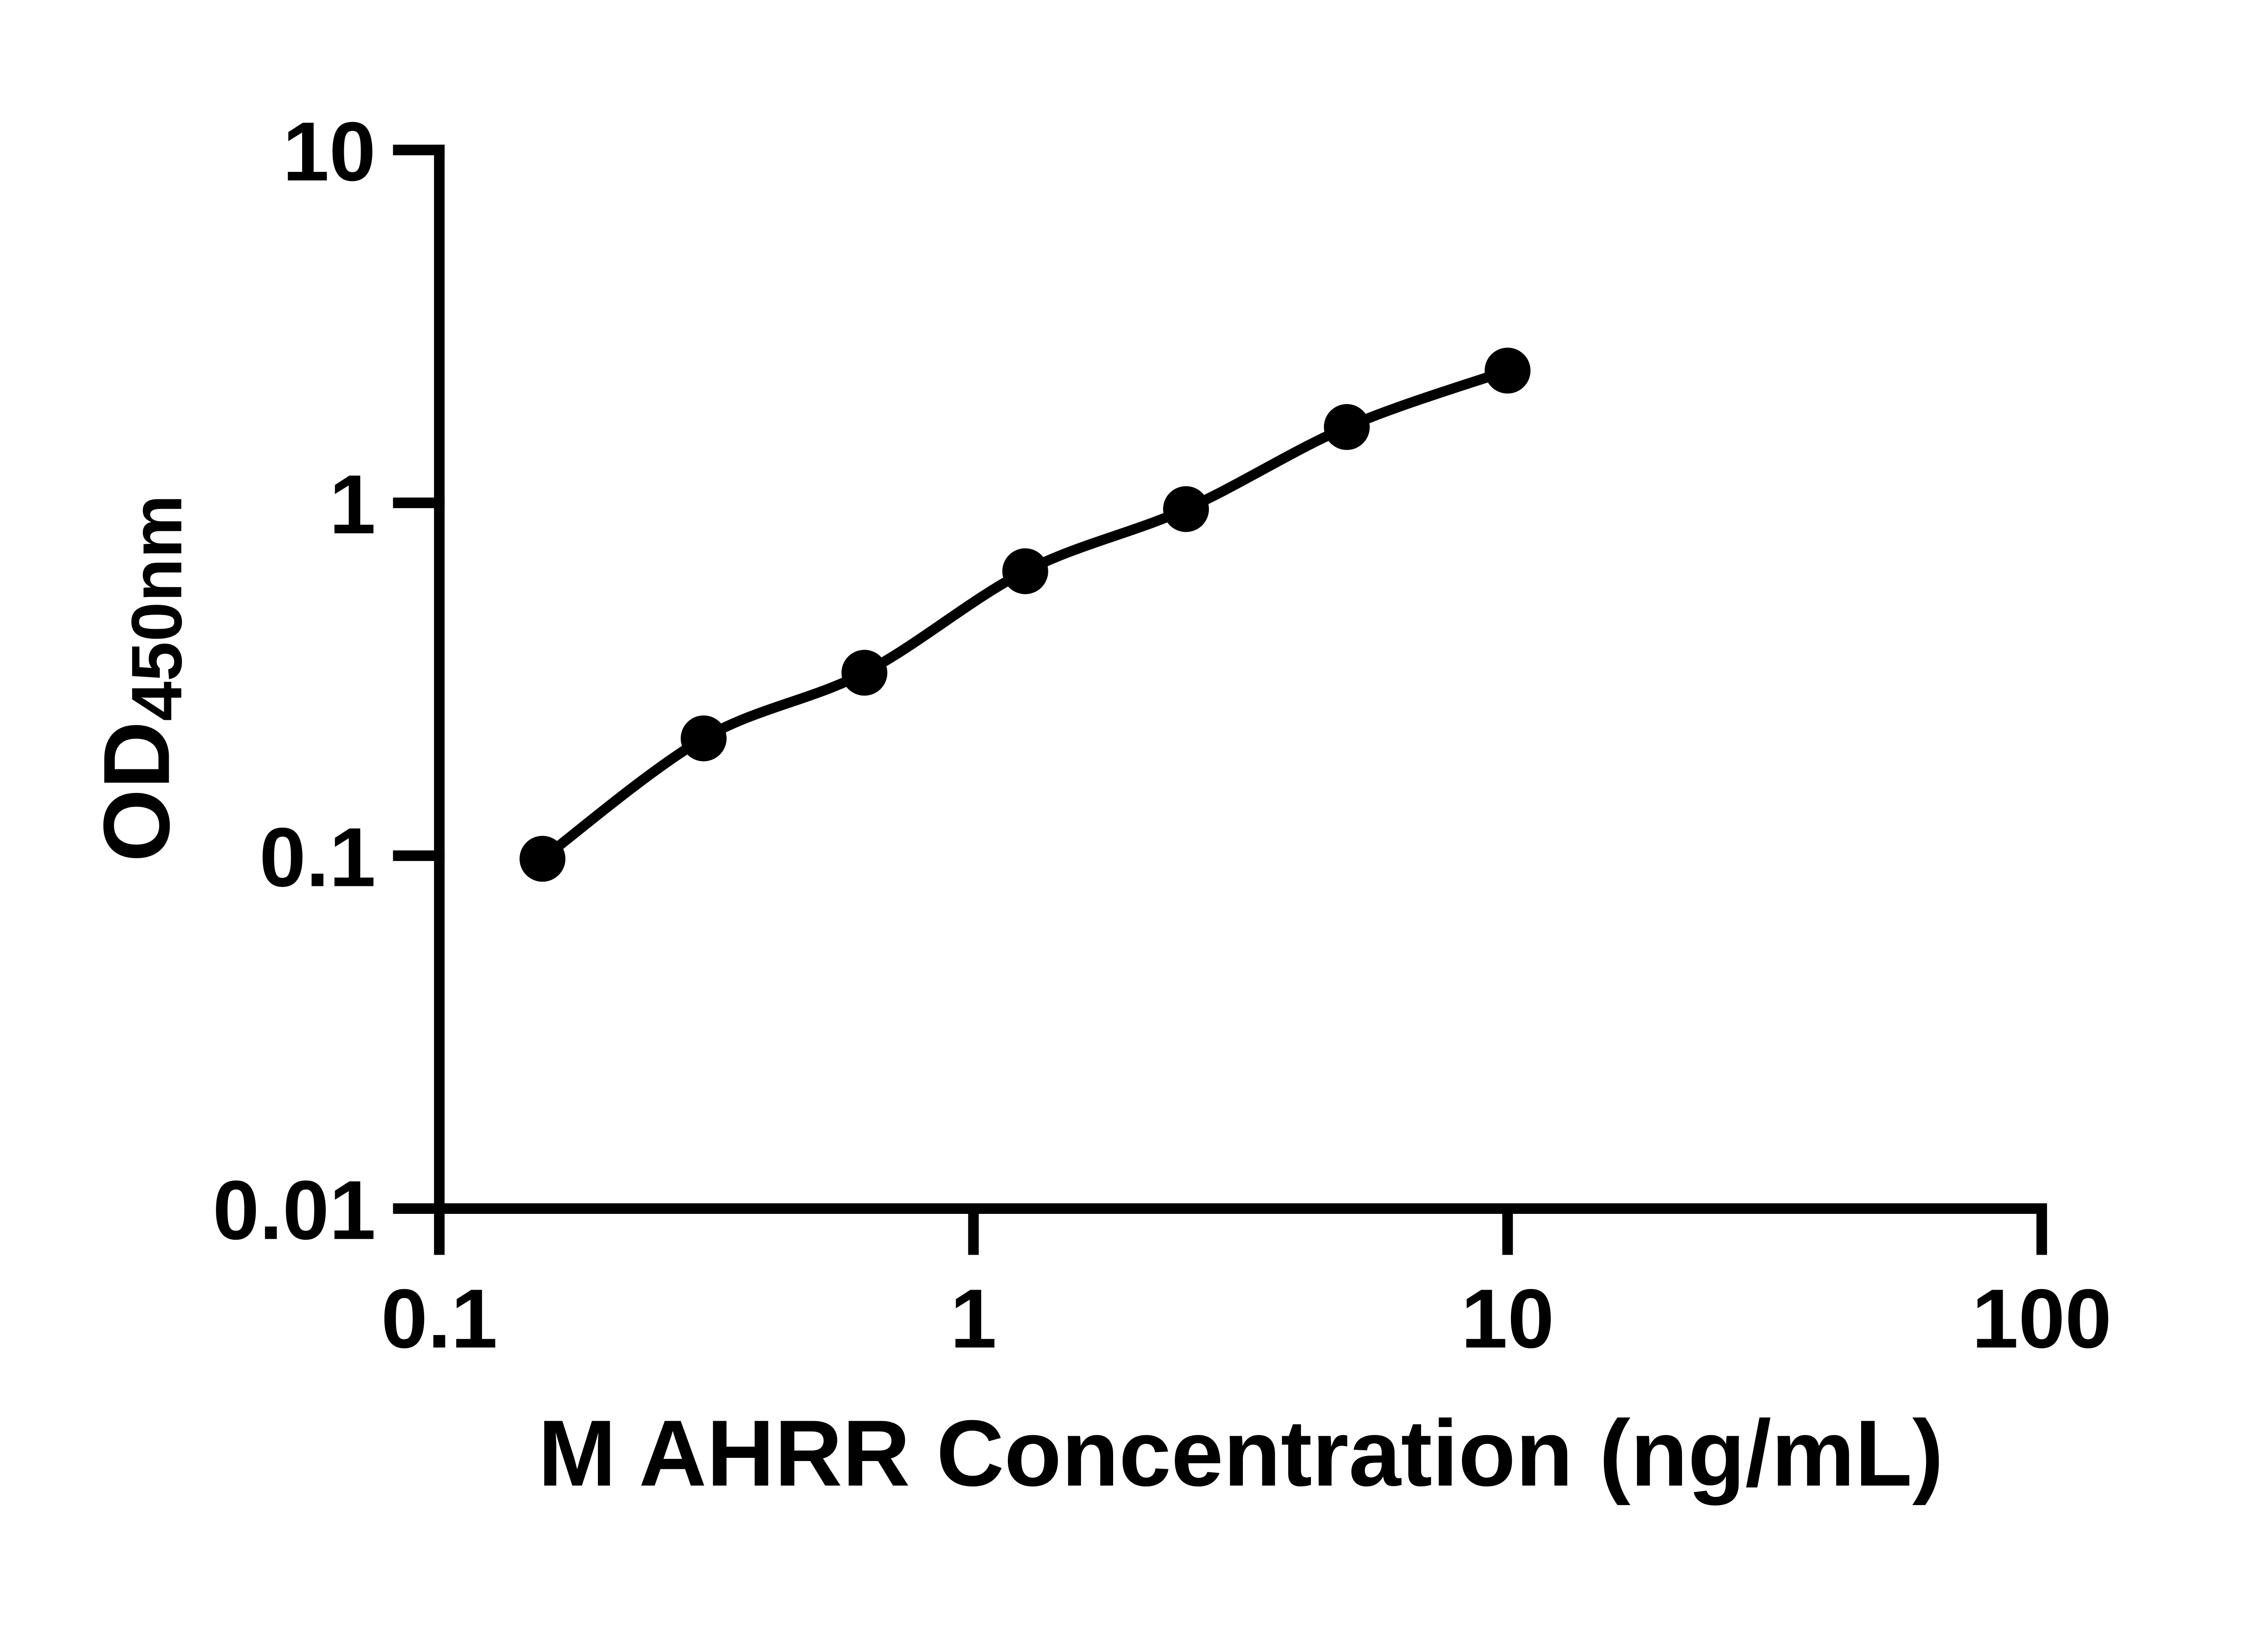 The width and height of the screenshot is (2268, 1633). What do you see at coordinates (295, 1210) in the screenshot?
I see `y-tick-label: 0.01` at bounding box center [295, 1210].